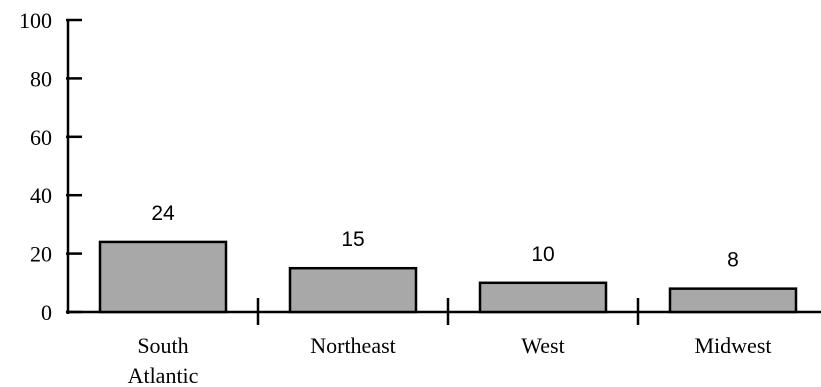 The height and width of the screenshot is (387, 821). Describe the element at coordinates (50, 166) in the screenshot. I see `y-axis: 0 20 40 60 80 100` at that location.